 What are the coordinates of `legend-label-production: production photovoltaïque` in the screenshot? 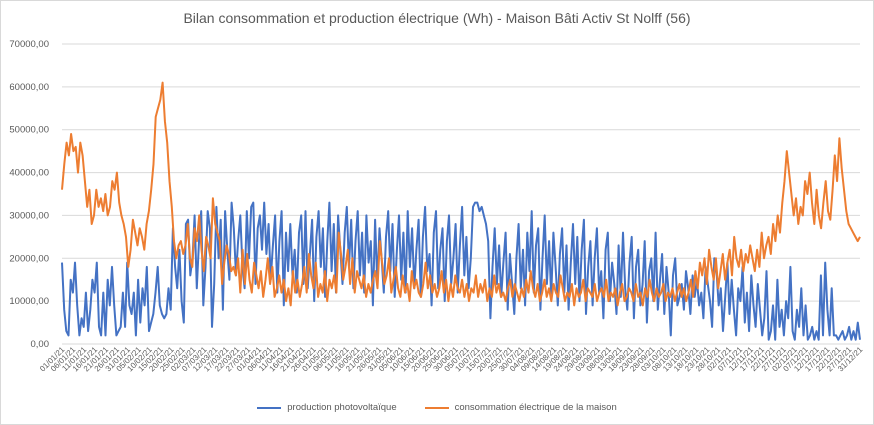 It's located at (342, 407).